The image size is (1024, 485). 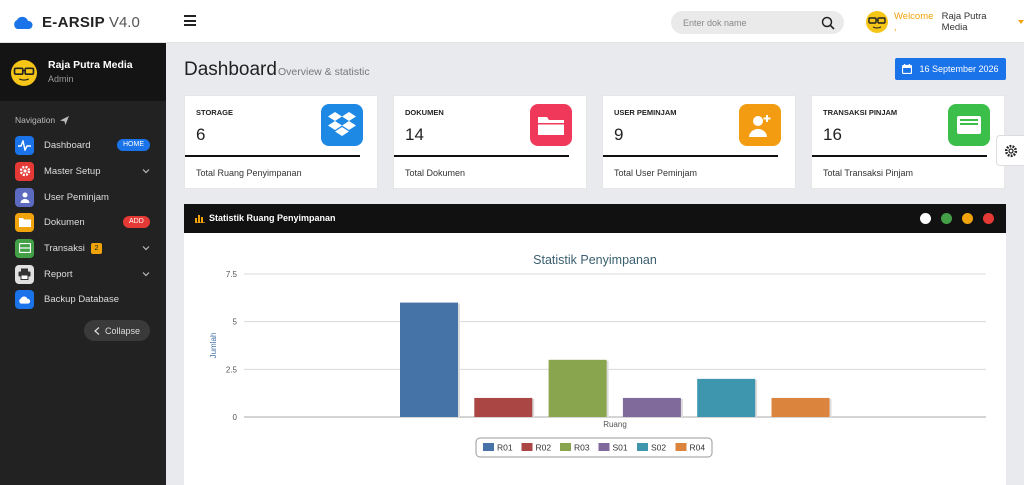 What do you see at coordinates (594, 447) in the screenshot?
I see `chart-legend` at bounding box center [594, 447].